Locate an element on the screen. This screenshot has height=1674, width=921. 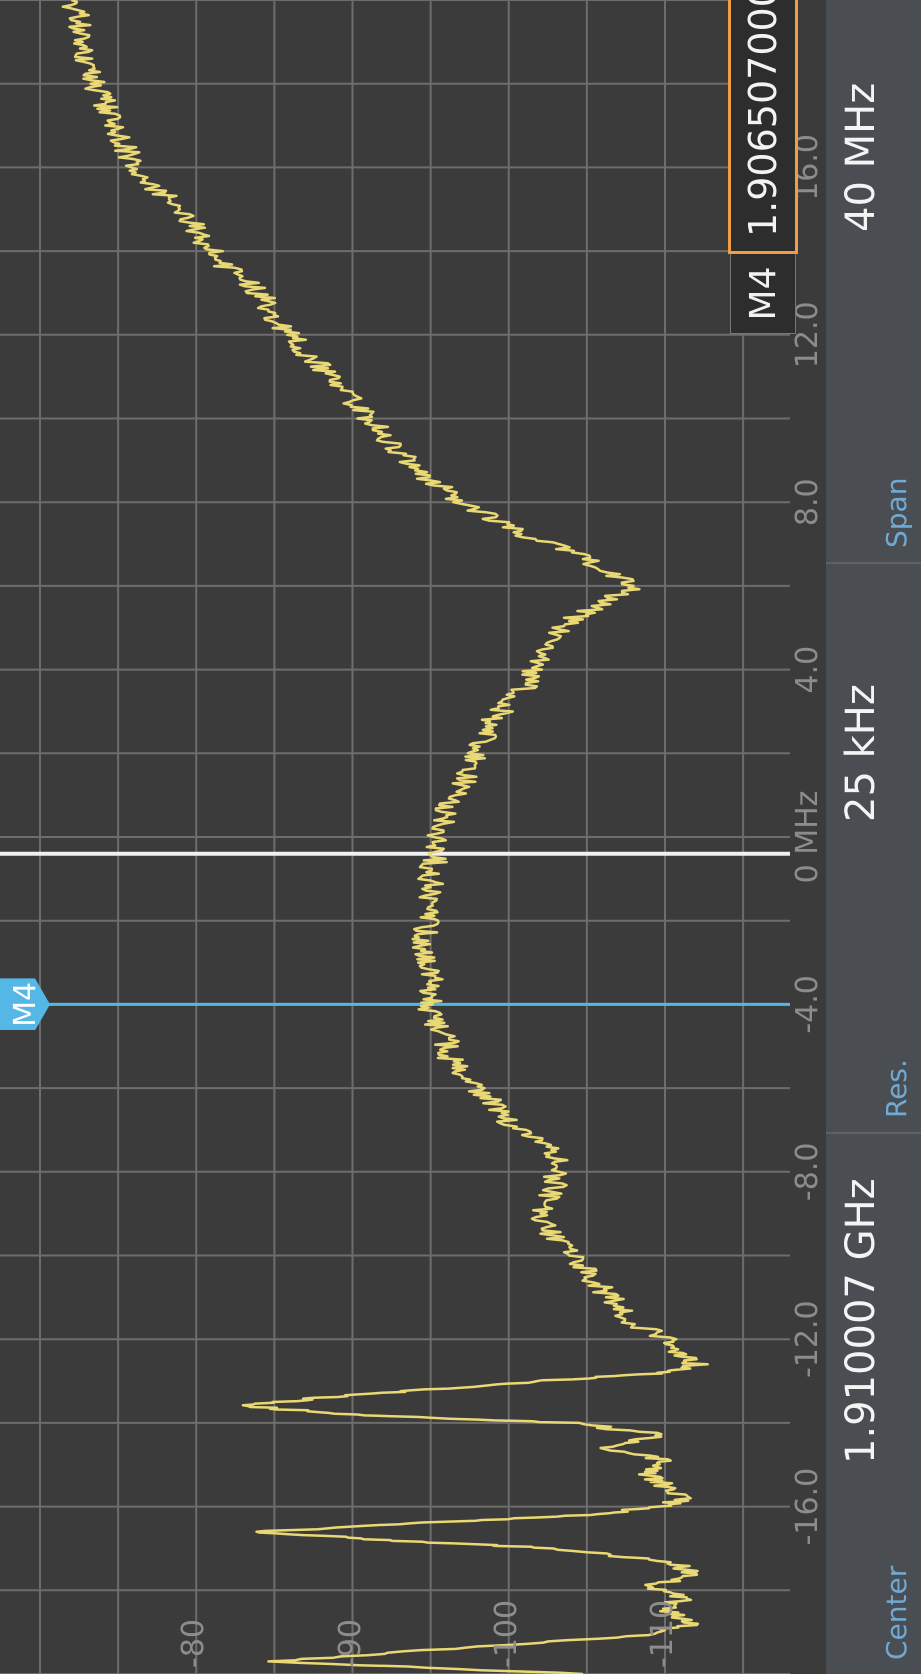
span-cell: Span 40 MHz is located at coordinates (873, 282).